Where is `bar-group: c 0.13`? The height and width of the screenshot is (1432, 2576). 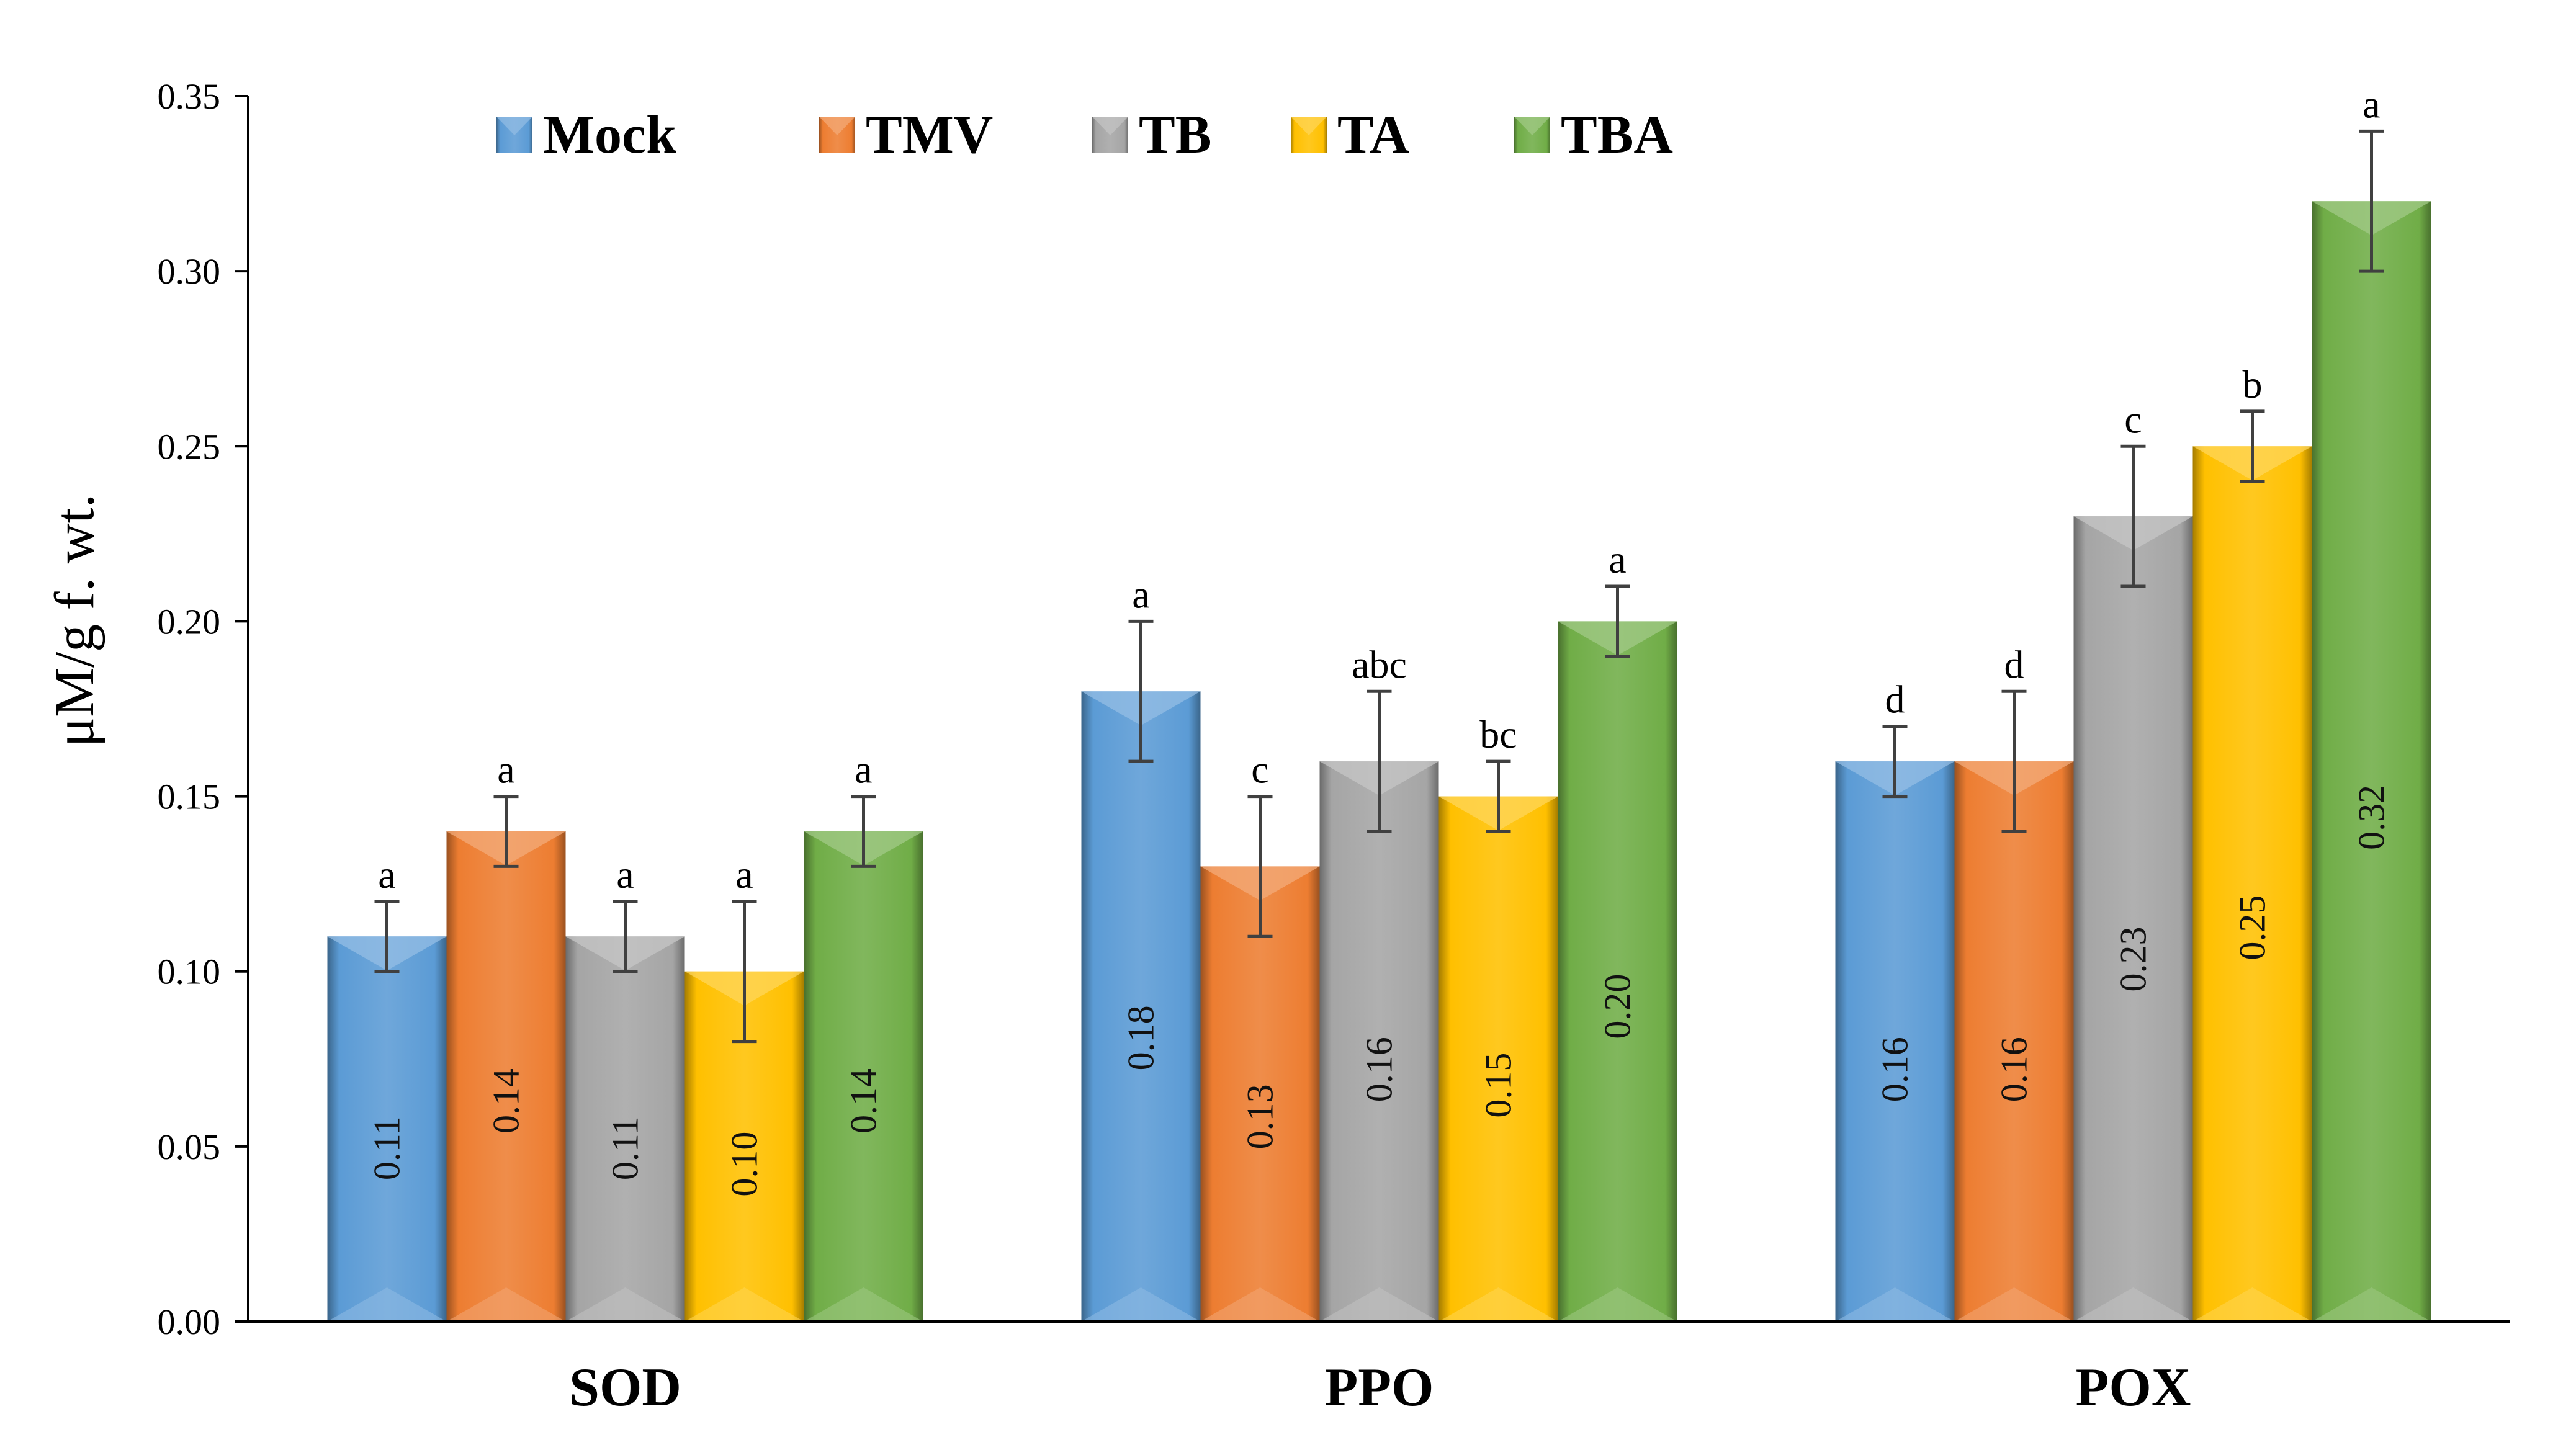 bar-group: c 0.13 is located at coordinates (1260, 1035).